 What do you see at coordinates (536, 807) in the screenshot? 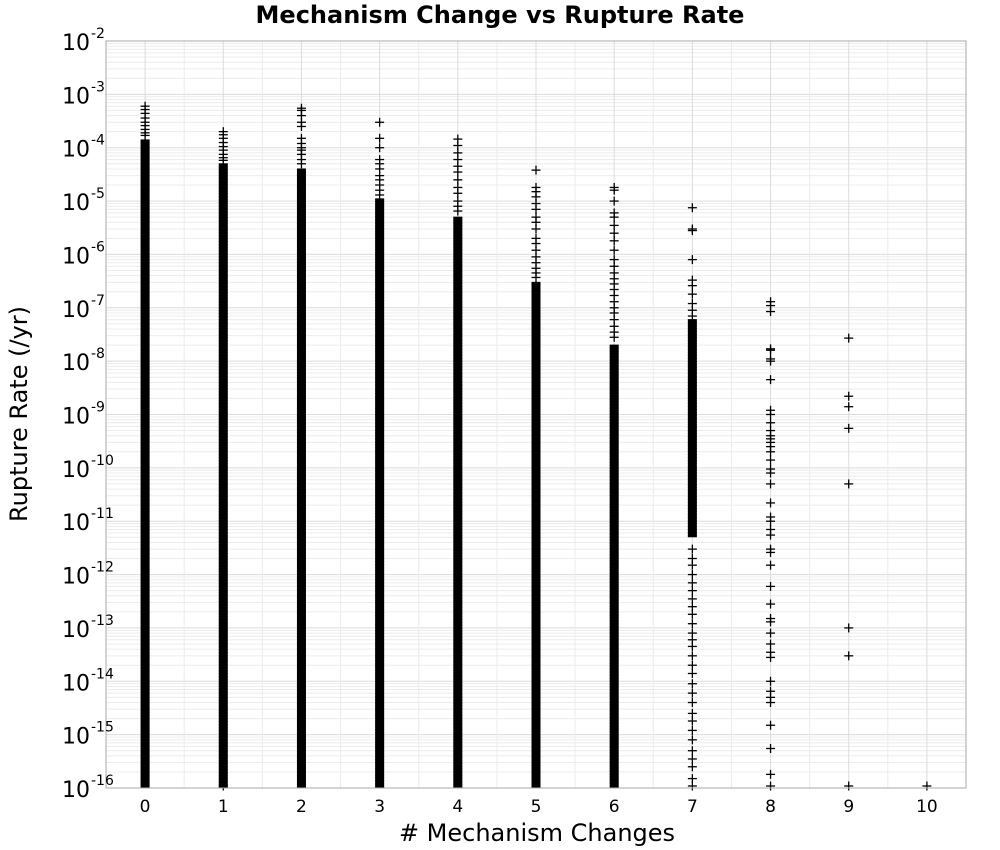
I see `x-tick-label: 5` at bounding box center [536, 807].